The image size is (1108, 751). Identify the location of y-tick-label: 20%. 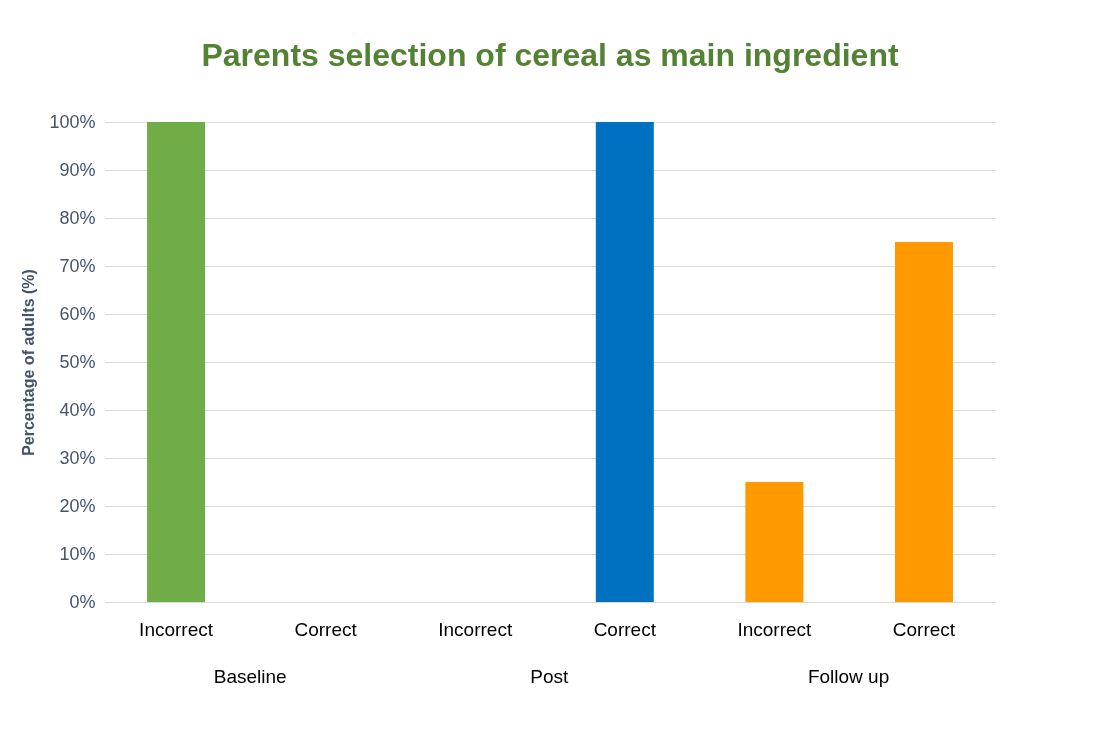
(77, 505).